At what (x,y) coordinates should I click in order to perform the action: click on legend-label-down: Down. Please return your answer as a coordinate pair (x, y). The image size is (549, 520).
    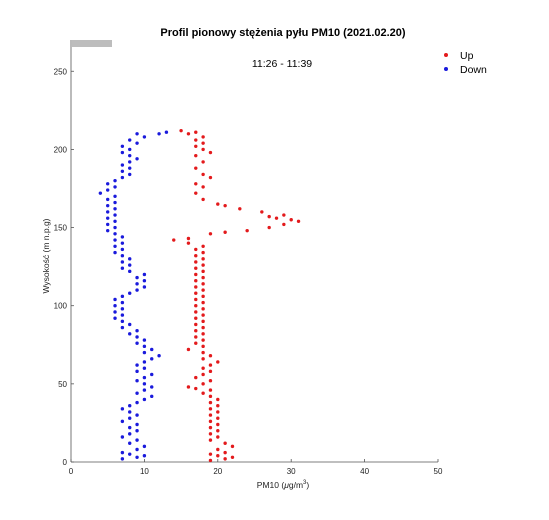
    Looking at the image, I should click on (473, 70).